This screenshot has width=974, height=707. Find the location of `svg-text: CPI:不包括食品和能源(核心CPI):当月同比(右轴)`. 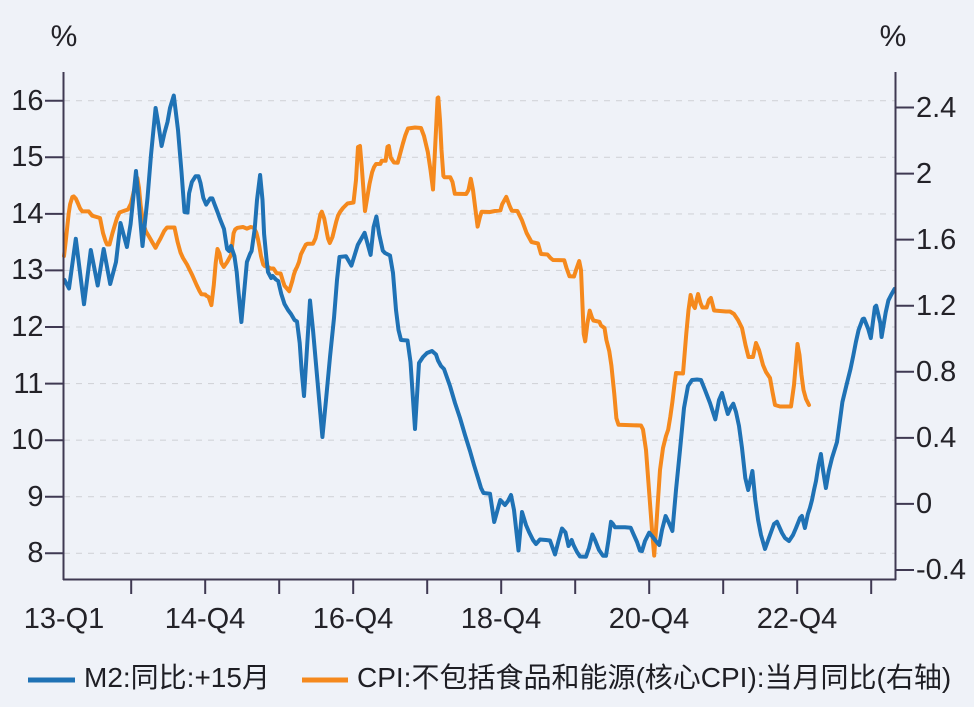

svg-text: CPI:不包括食品和能源(核心CPI):当月同比(右轴) is located at coordinates (654, 677).